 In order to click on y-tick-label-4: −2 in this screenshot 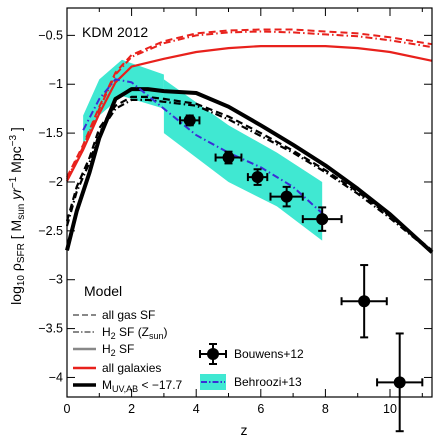, I will do `click(56, 182)`.